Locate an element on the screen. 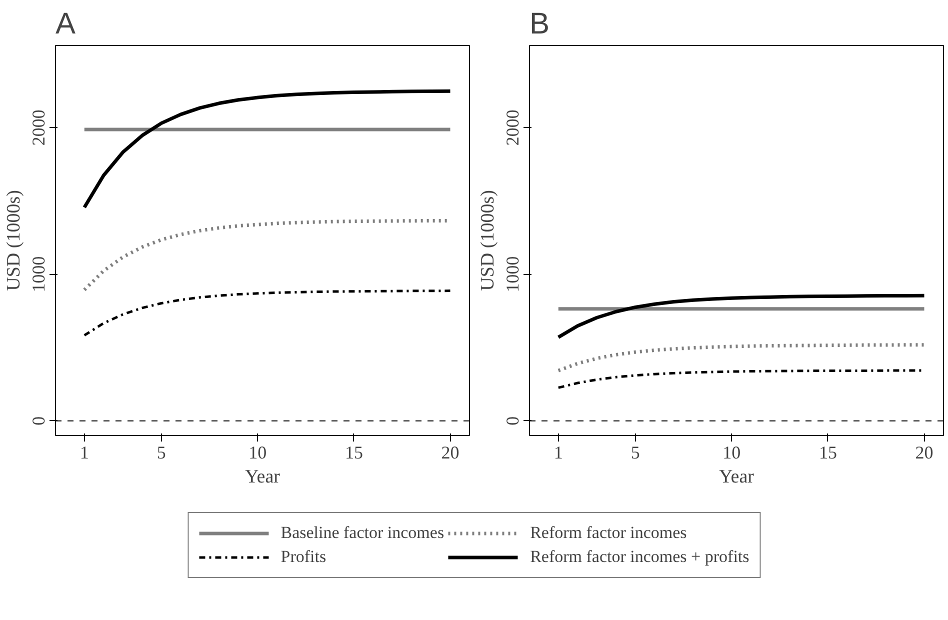 This screenshot has width=948, height=620. legend-label: Reform factor incomes is located at coordinates (608, 533).